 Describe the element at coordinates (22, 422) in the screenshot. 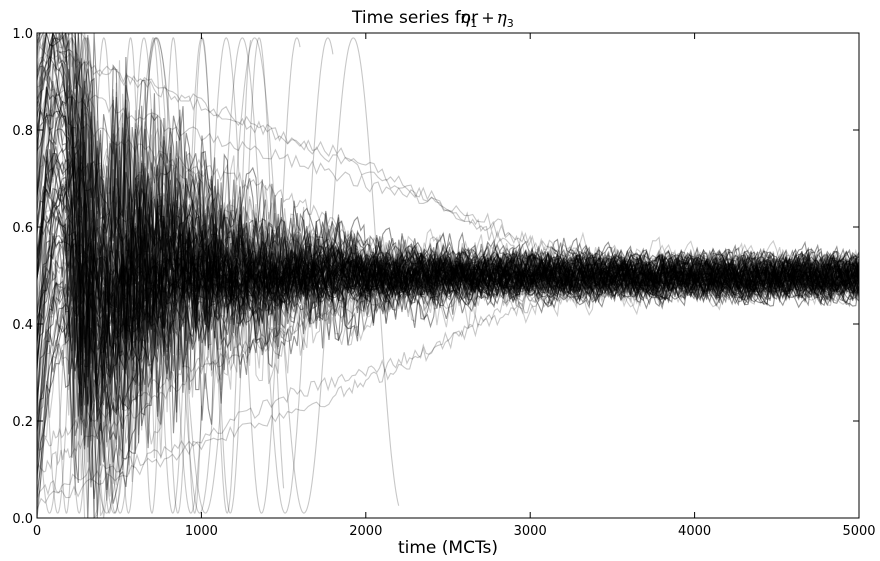

I see `y-tick-label: 0.2` at that location.